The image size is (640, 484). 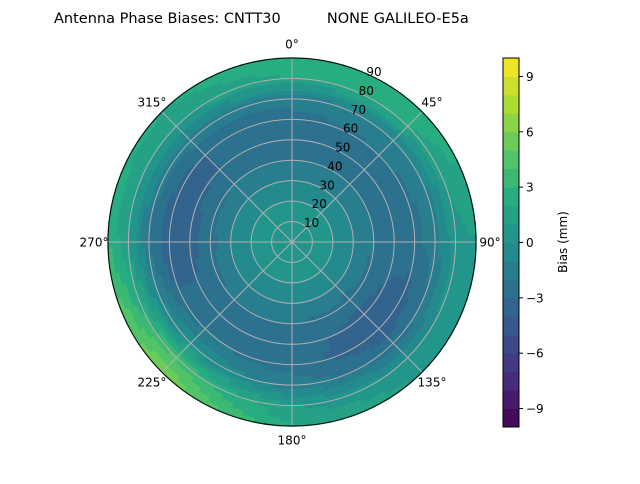 What do you see at coordinates (94, 243) in the screenshot?
I see `angular-tick-label: 270°` at bounding box center [94, 243].